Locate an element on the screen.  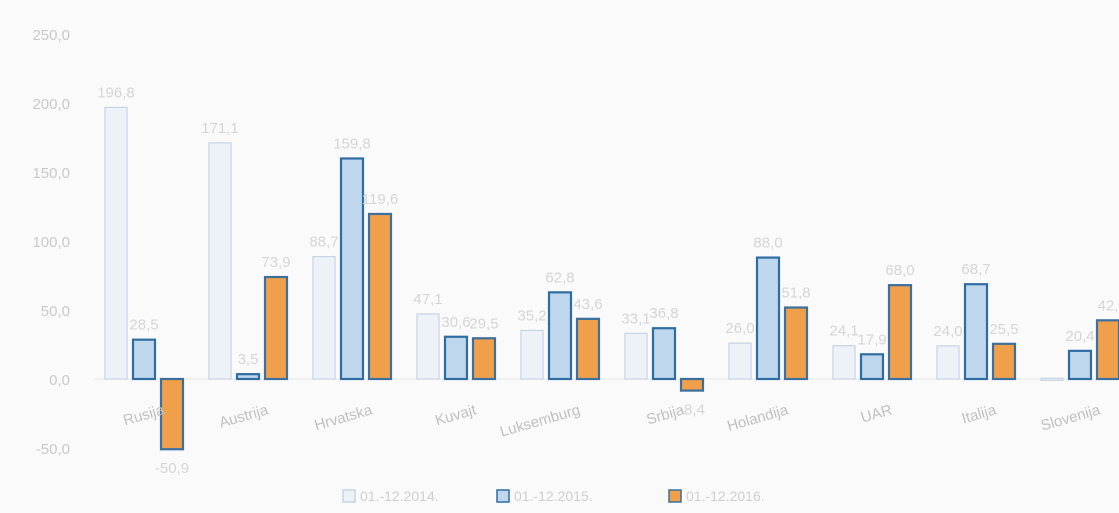
category-label: Holandija is located at coordinates (757, 418).